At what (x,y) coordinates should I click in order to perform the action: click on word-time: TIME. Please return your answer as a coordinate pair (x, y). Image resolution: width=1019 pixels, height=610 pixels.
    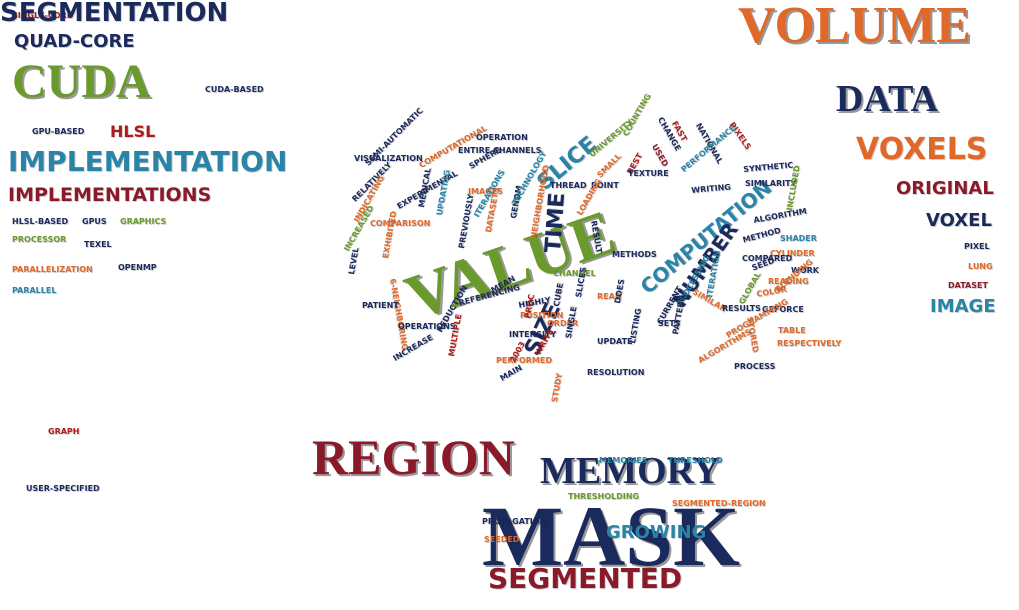
    Looking at the image, I should click on (556, 222).